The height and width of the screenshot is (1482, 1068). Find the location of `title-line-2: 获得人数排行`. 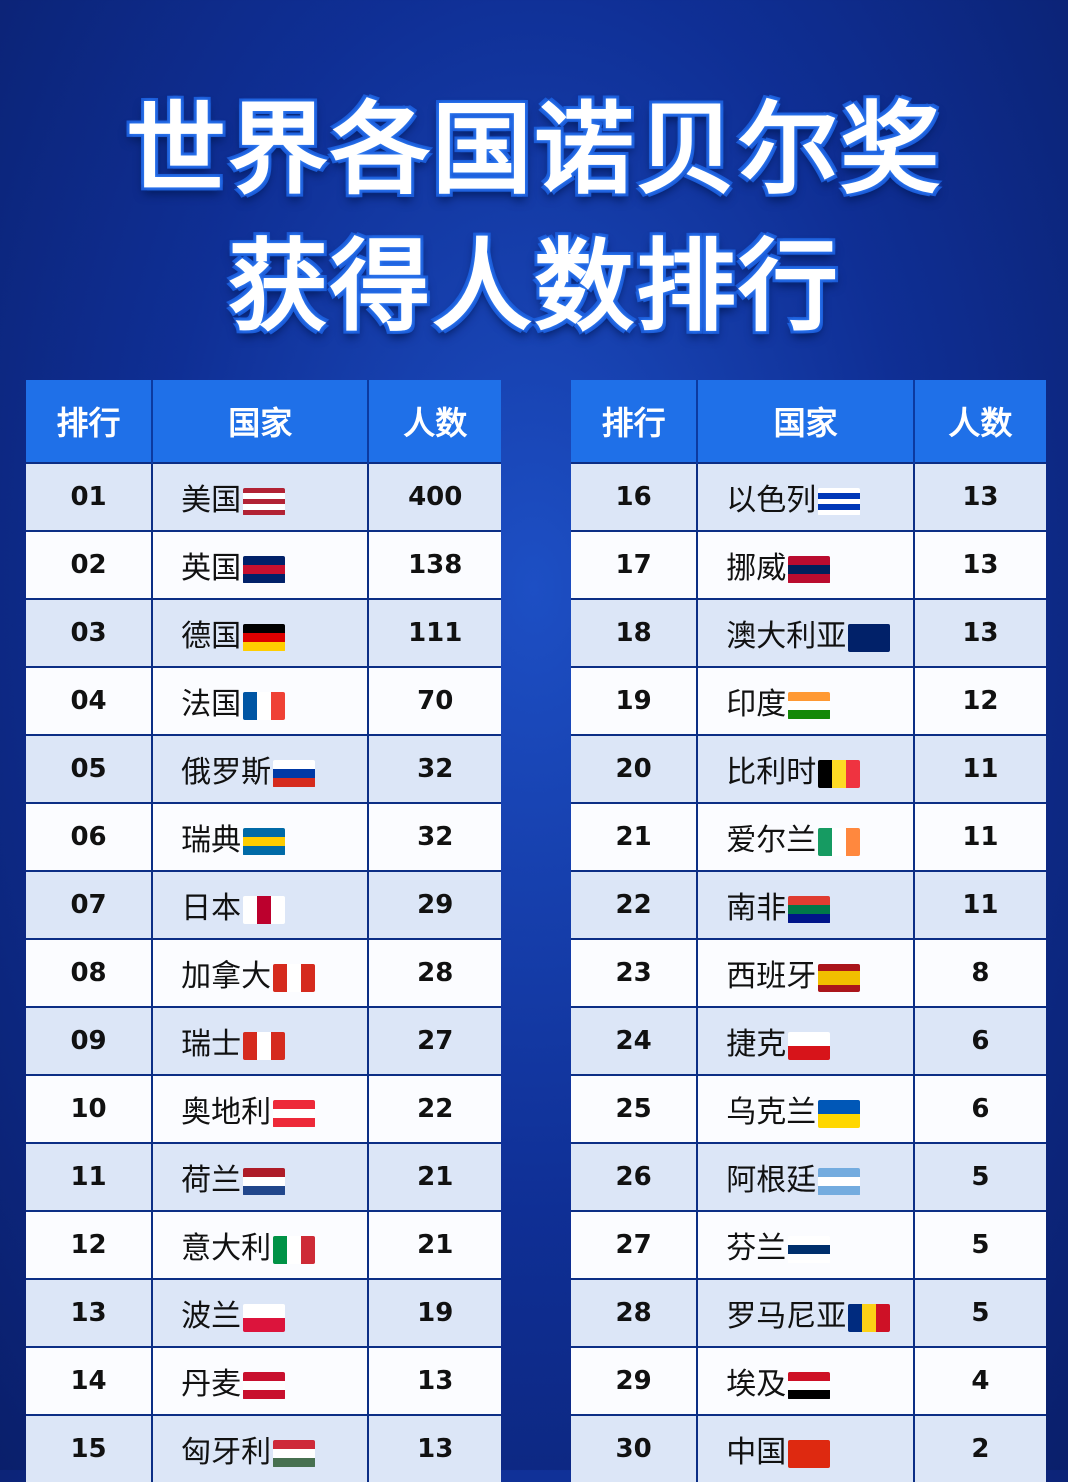

title-line-2: 获得人数排行 is located at coordinates (534, 286).